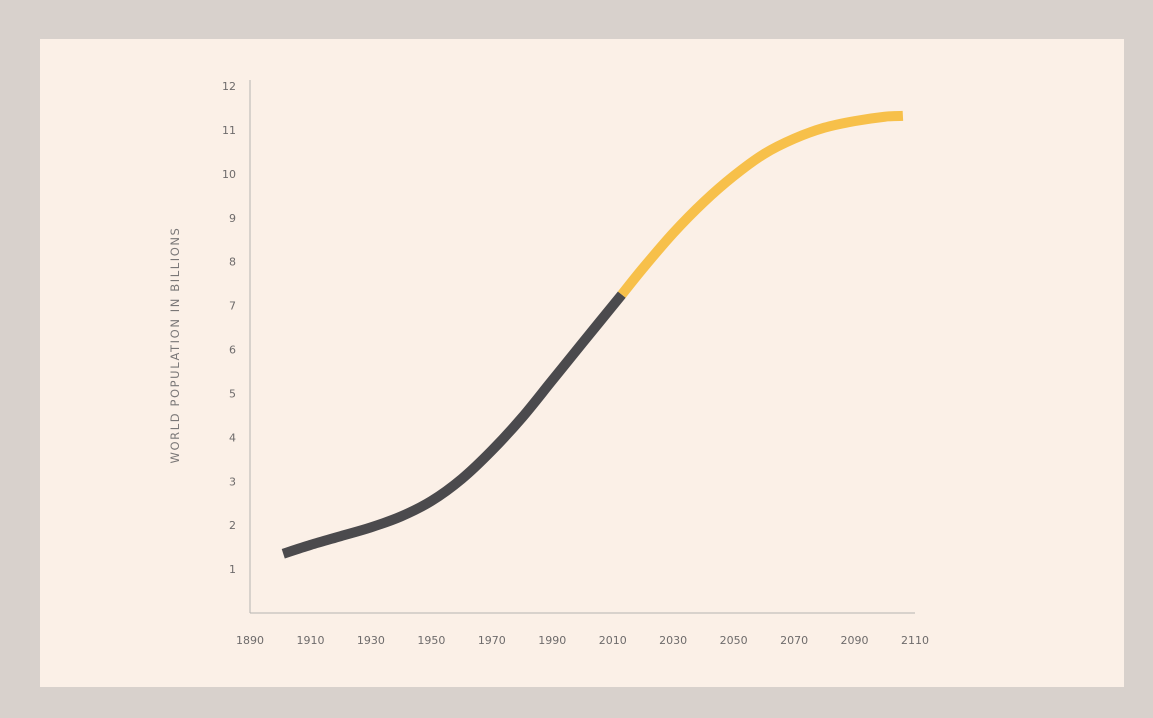 The height and width of the screenshot is (718, 1153). I want to click on x-tick-label: 2070, so click(794, 640).